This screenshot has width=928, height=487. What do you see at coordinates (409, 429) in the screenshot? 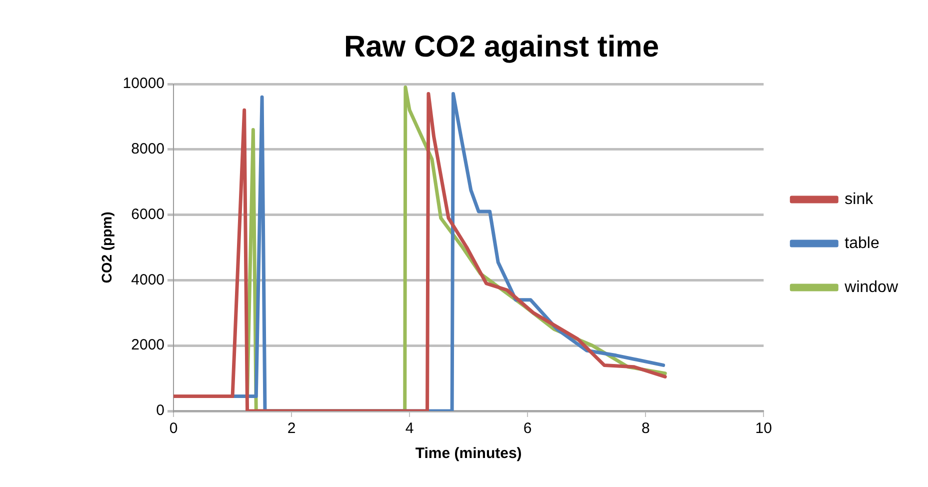
I see `x-tick-label: 4` at bounding box center [409, 429].